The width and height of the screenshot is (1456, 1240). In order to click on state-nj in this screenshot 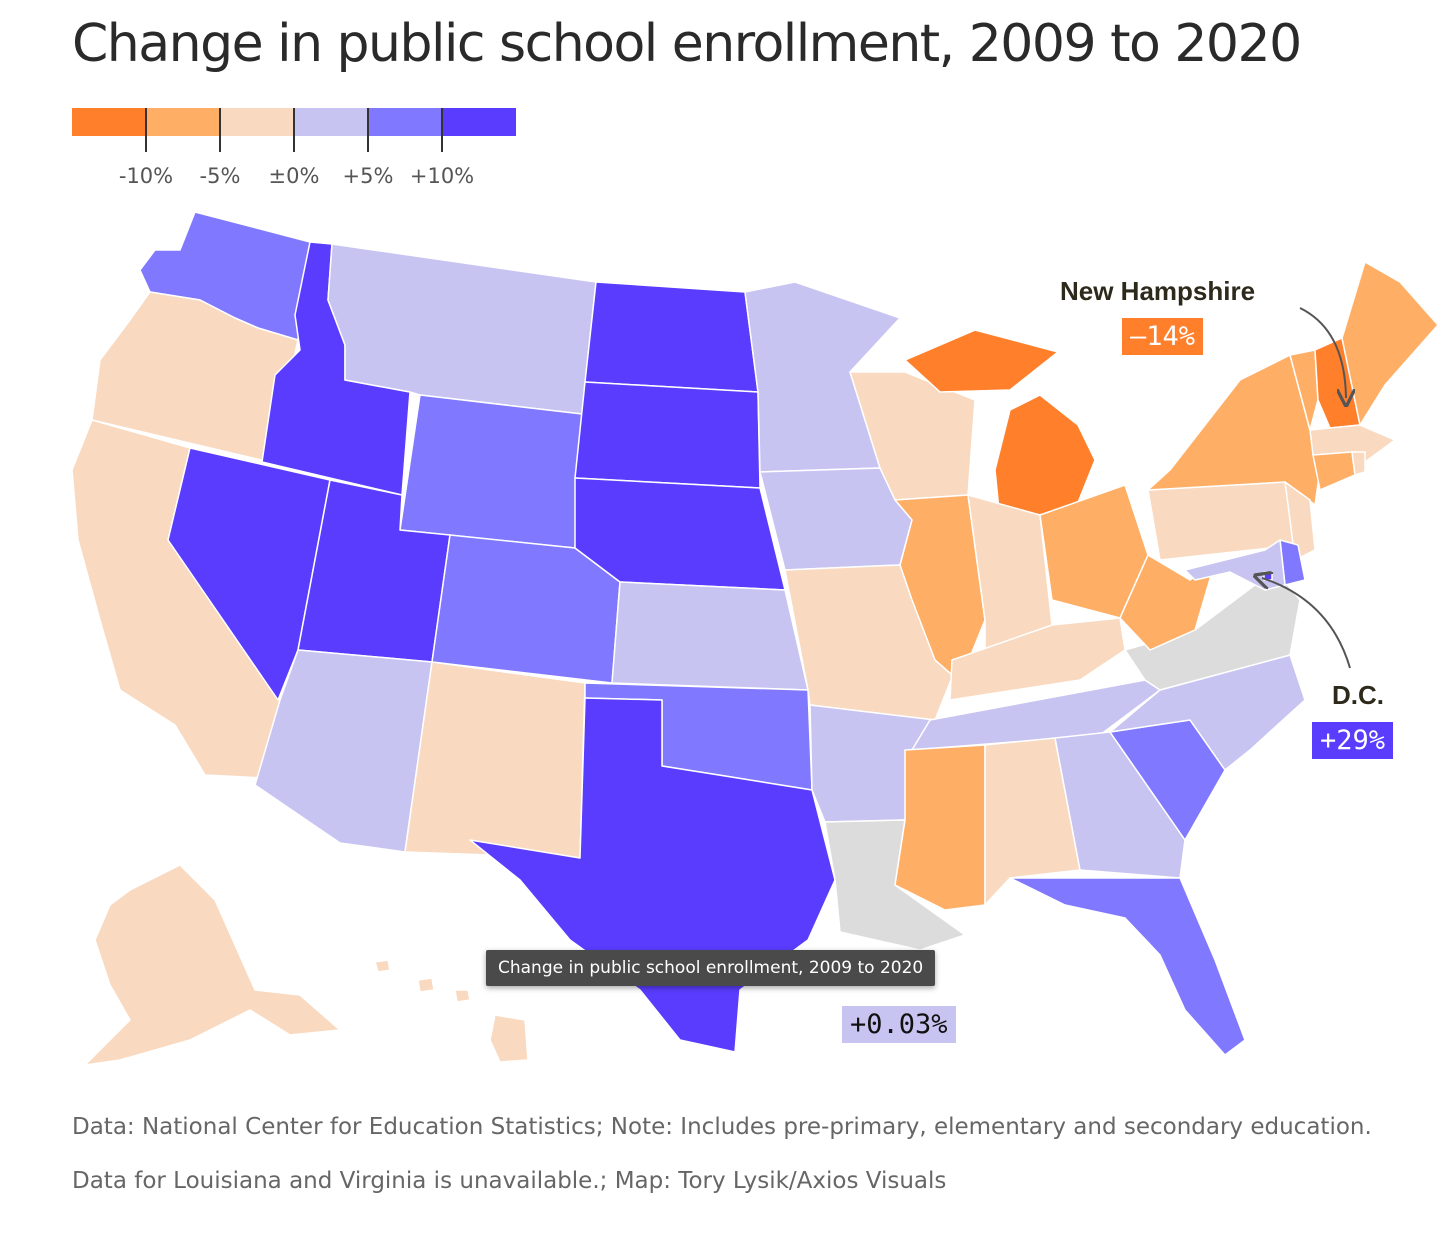, I will do `click(1300, 521)`.